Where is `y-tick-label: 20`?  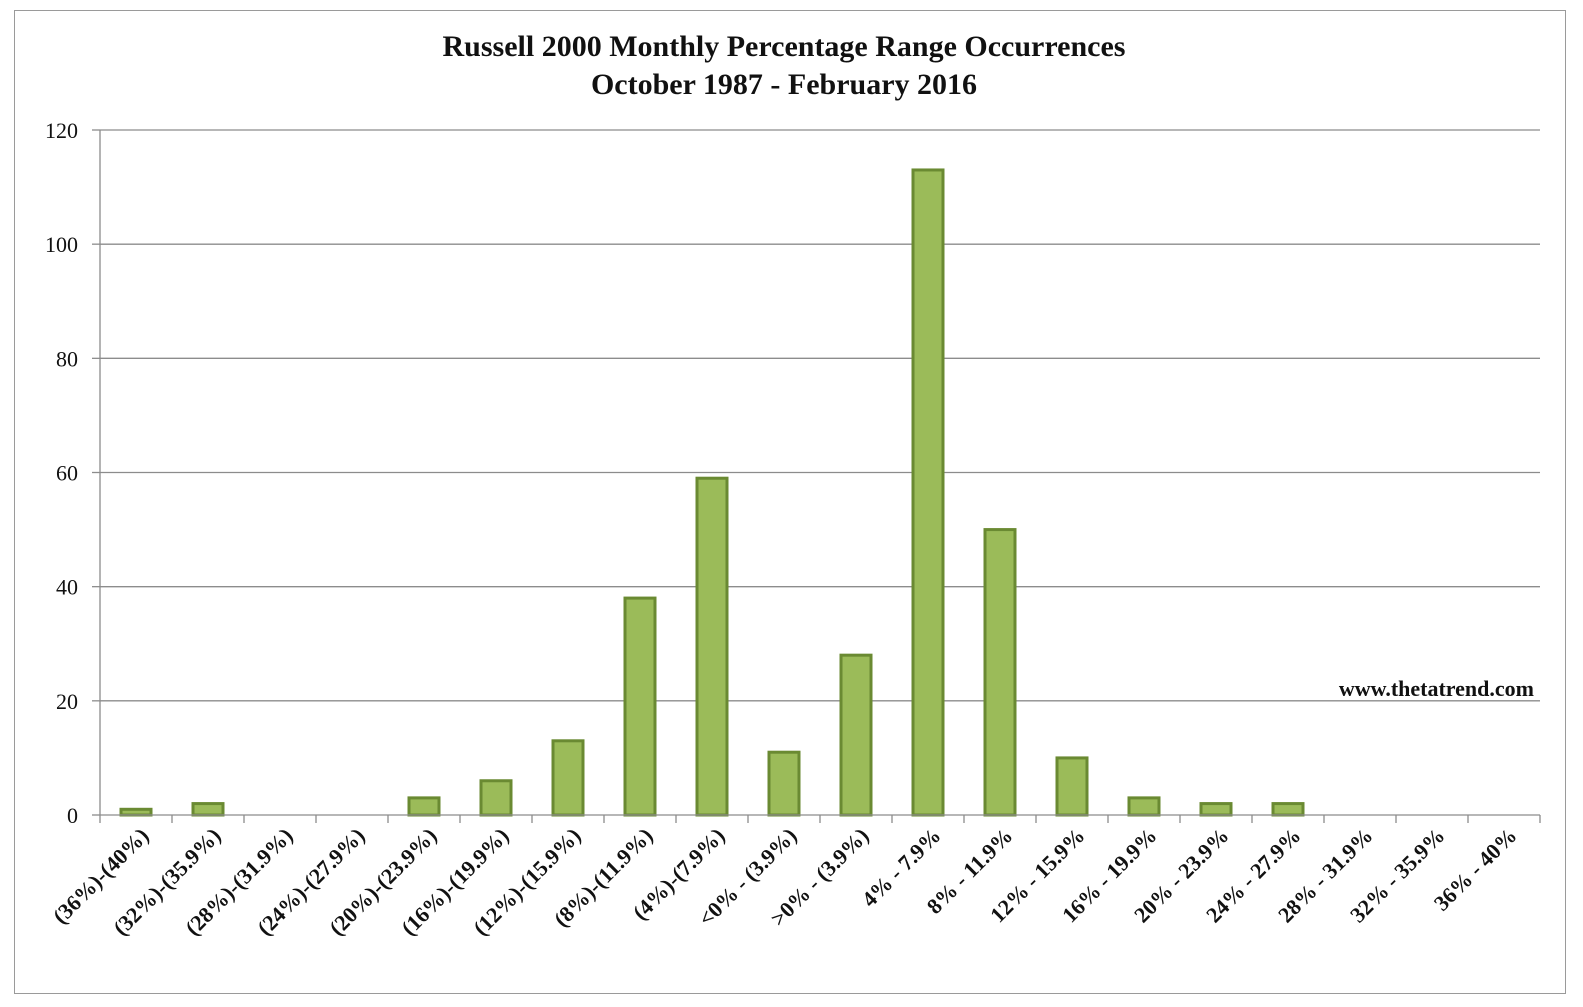 y-tick-label: 20 is located at coordinates (67, 701).